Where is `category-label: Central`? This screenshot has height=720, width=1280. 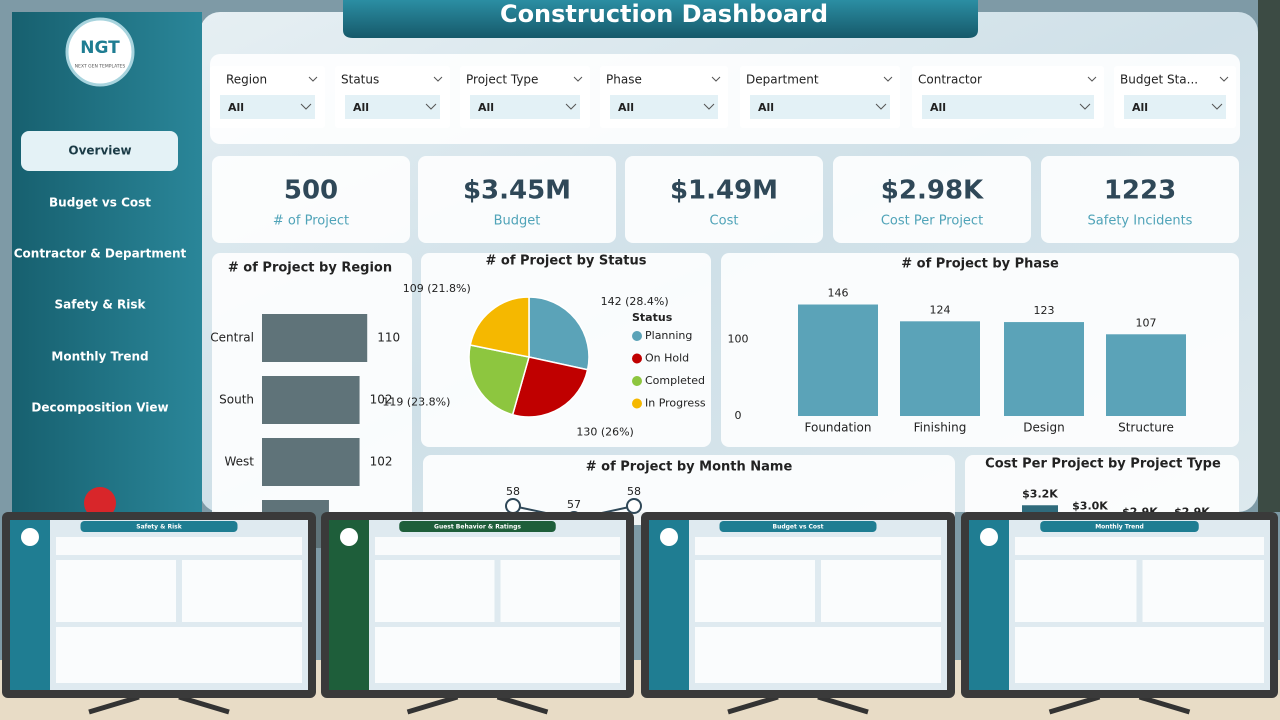 category-label: Central is located at coordinates (232, 338).